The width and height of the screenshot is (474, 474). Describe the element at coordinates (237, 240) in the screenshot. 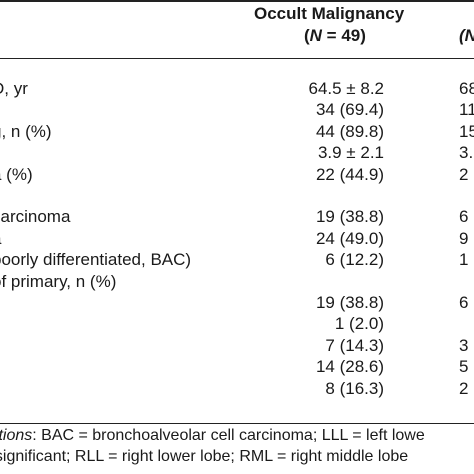

I see `table-row: a 24 (49.0) 9` at that location.